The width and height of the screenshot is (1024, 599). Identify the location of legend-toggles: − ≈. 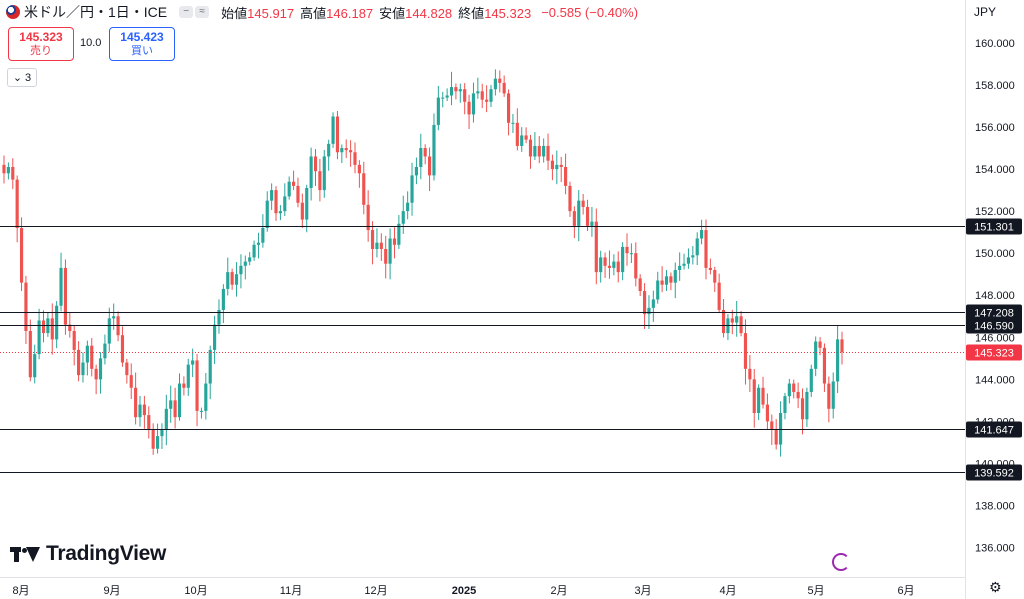
(194, 12).